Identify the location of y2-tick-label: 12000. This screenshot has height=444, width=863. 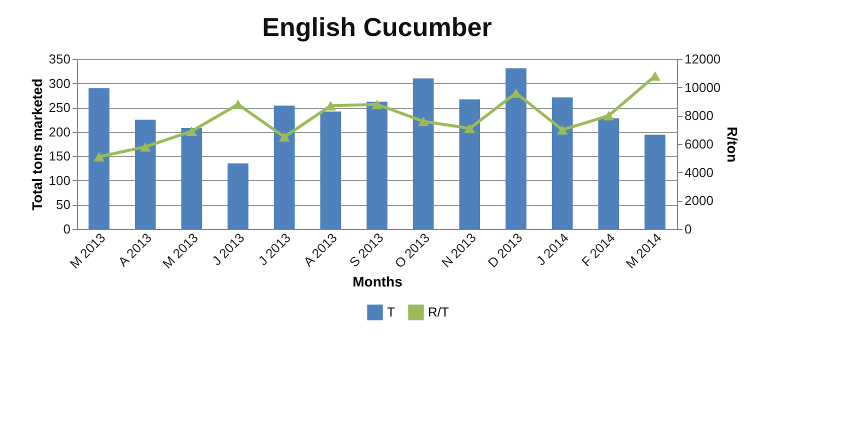
(702, 59).